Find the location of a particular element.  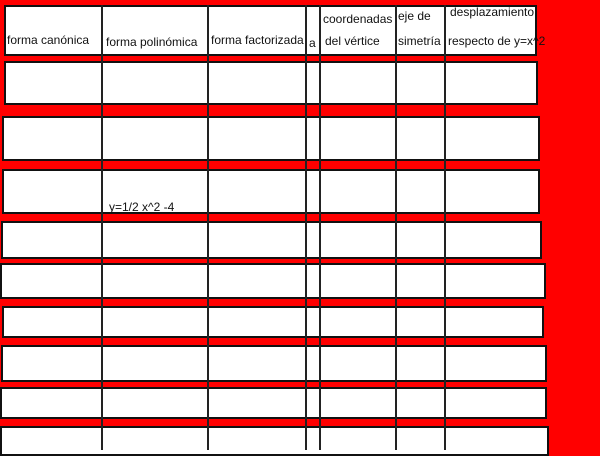

header-coordenadas: coordenadas is located at coordinates (358, 19).